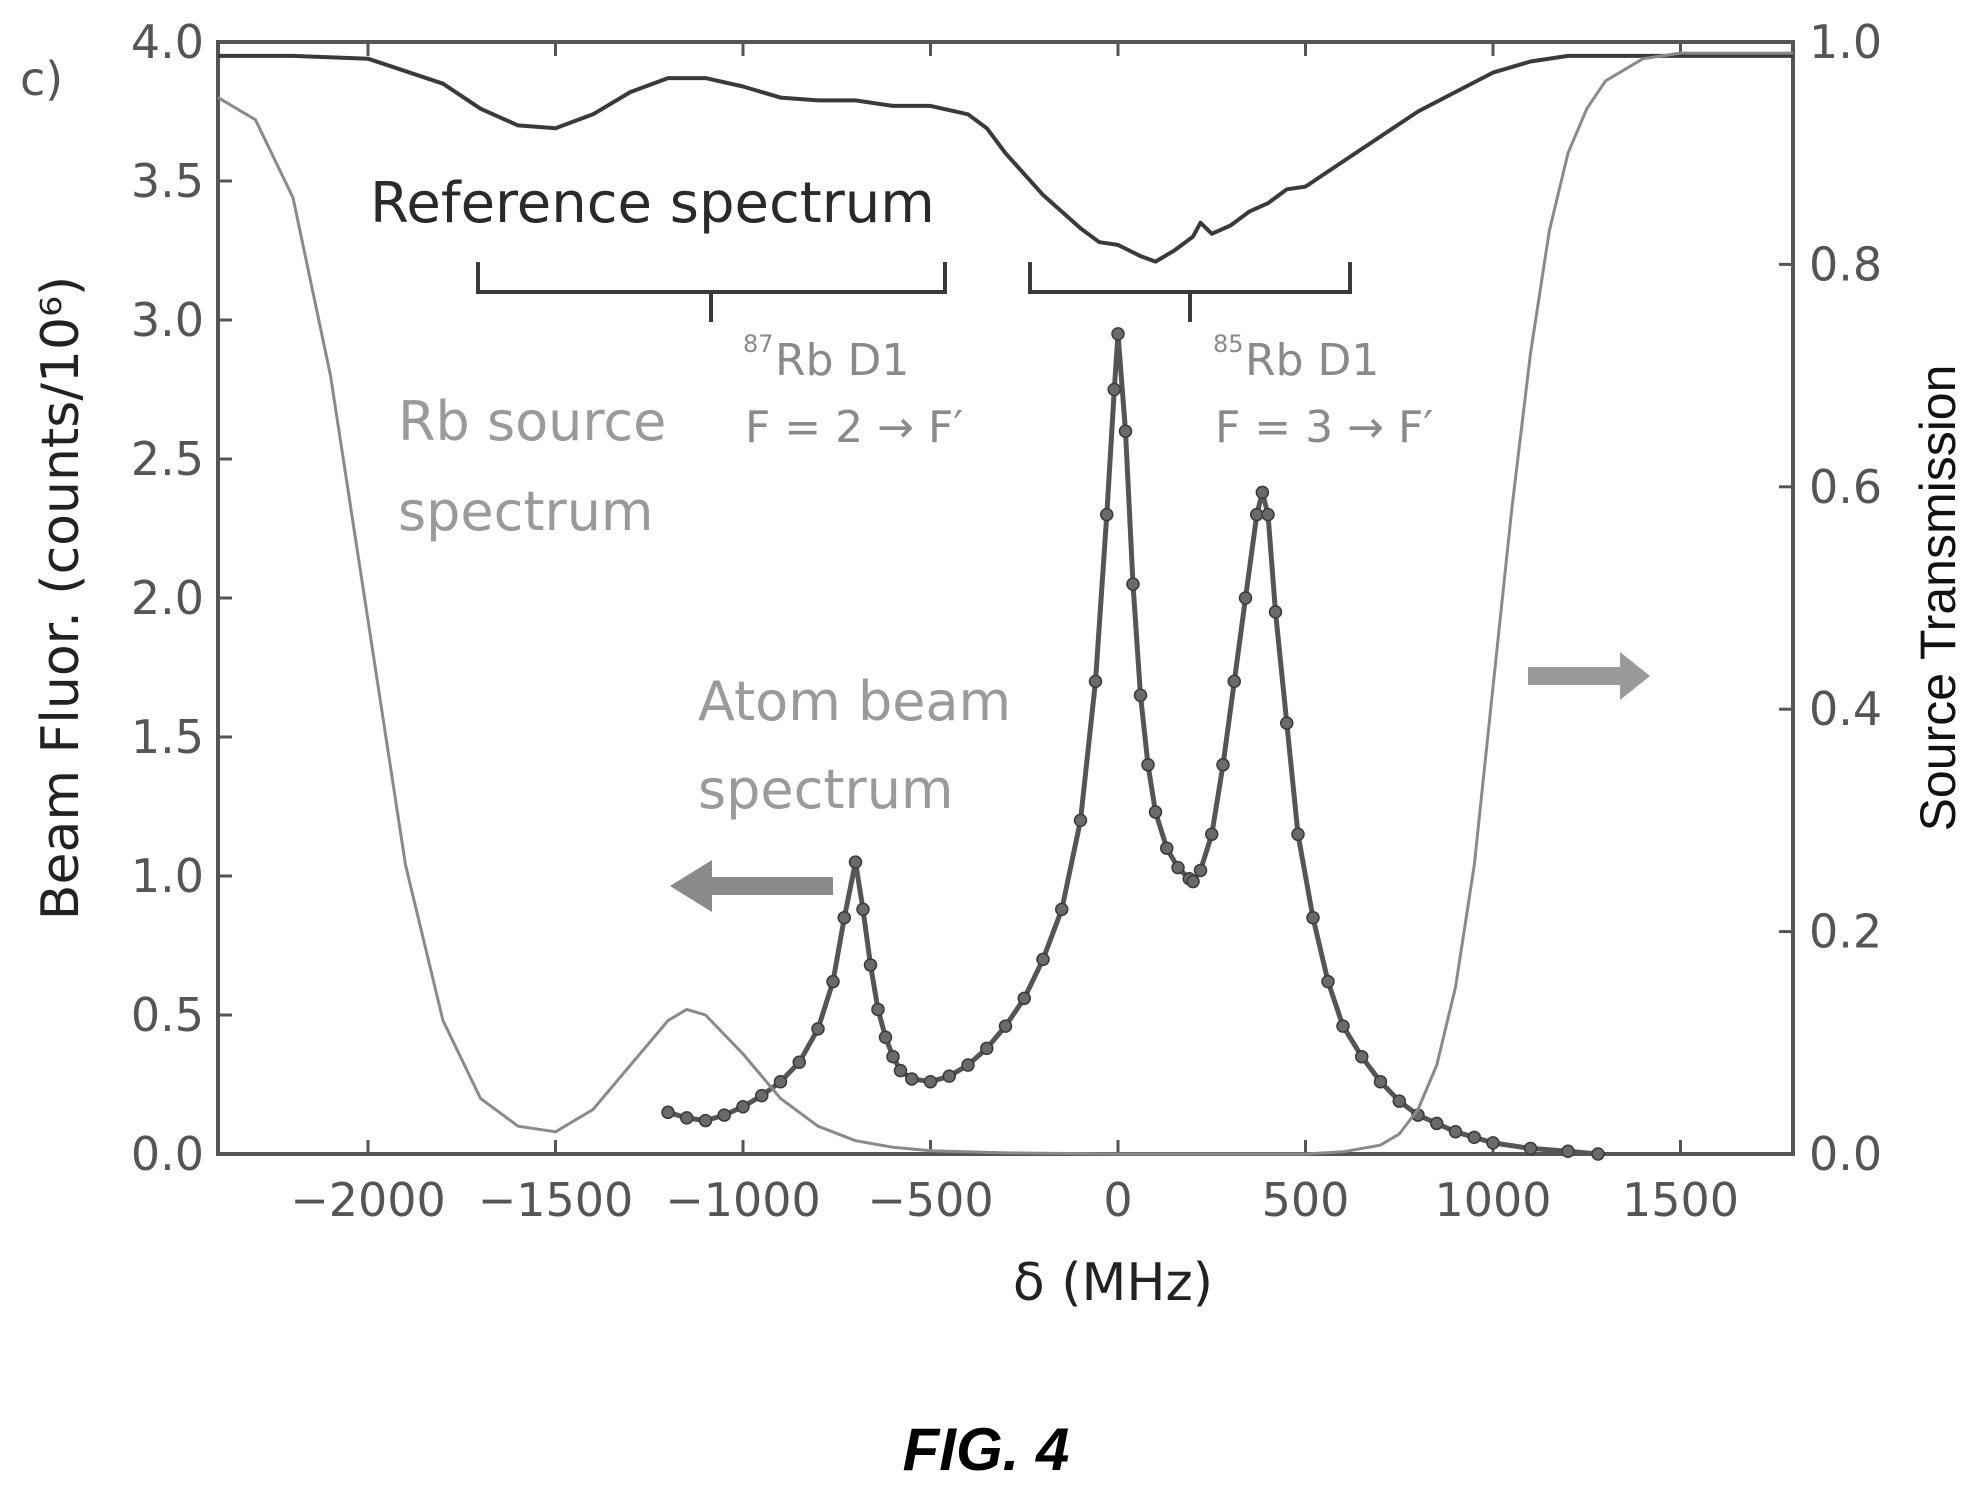 The height and width of the screenshot is (1499, 1973). I want to click on right-arrow-icon, so click(1589, 676).